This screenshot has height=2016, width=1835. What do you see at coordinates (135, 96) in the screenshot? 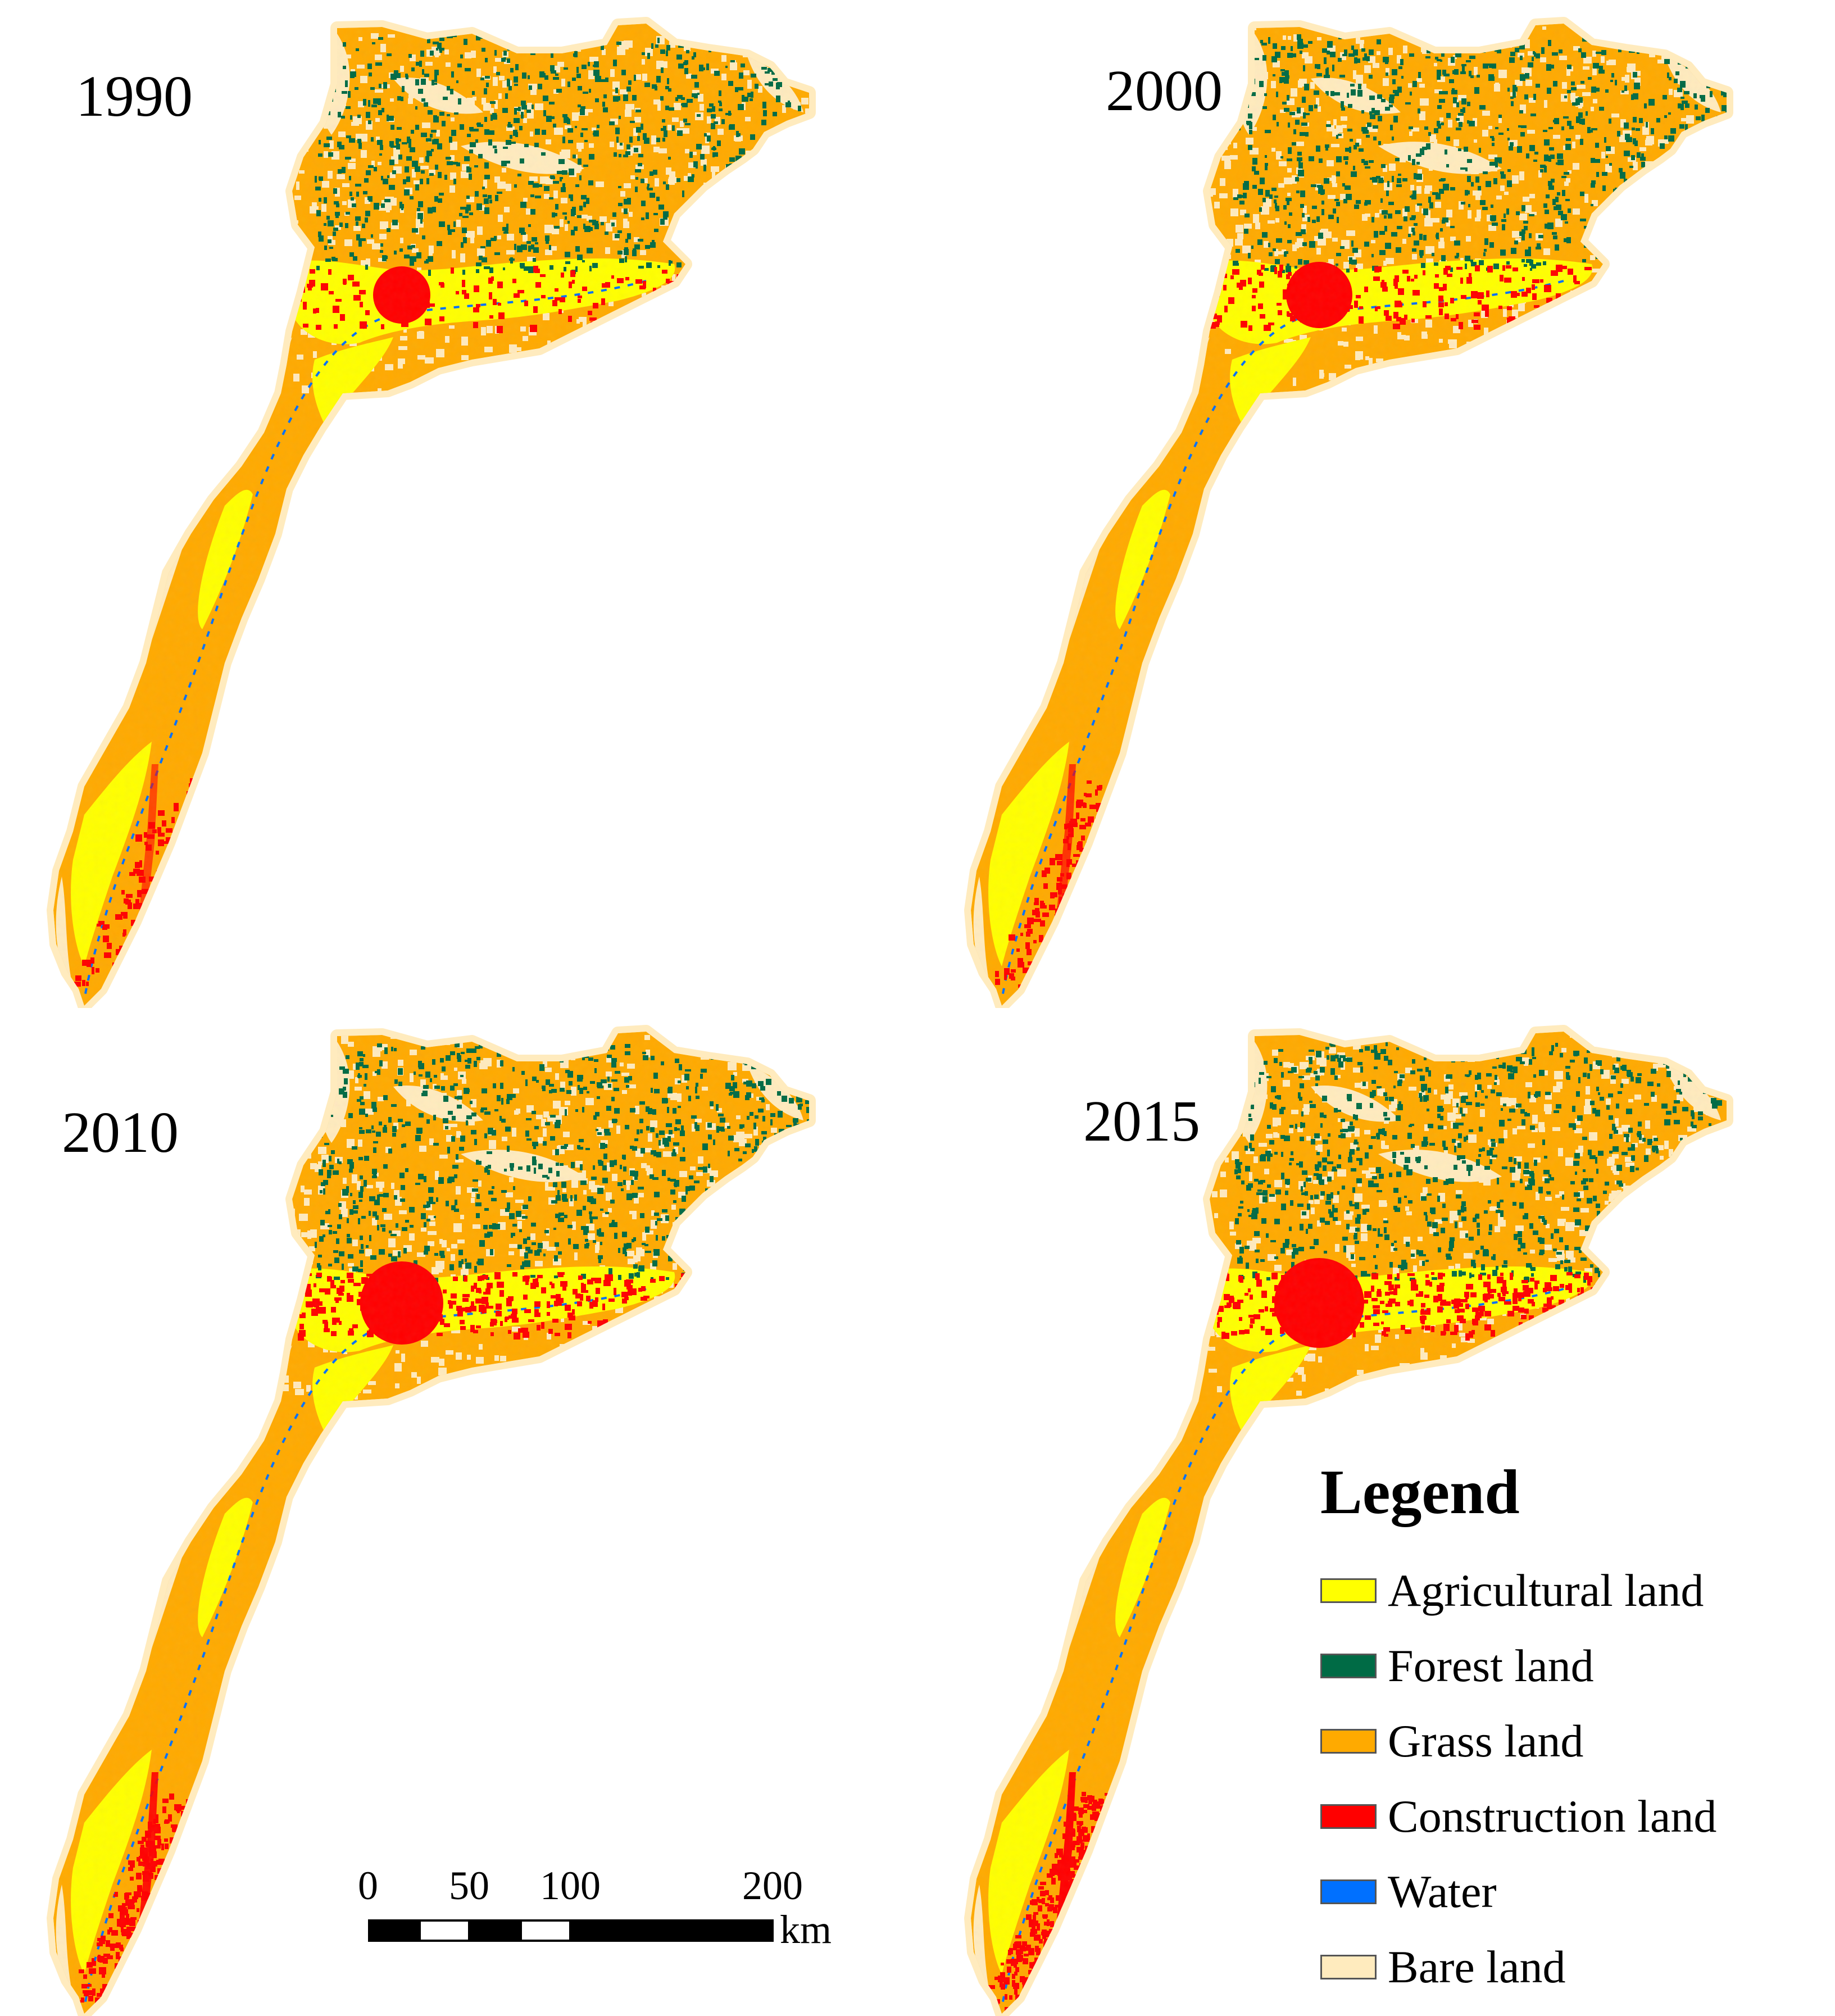
I see `year-label-1990: 1990` at bounding box center [135, 96].